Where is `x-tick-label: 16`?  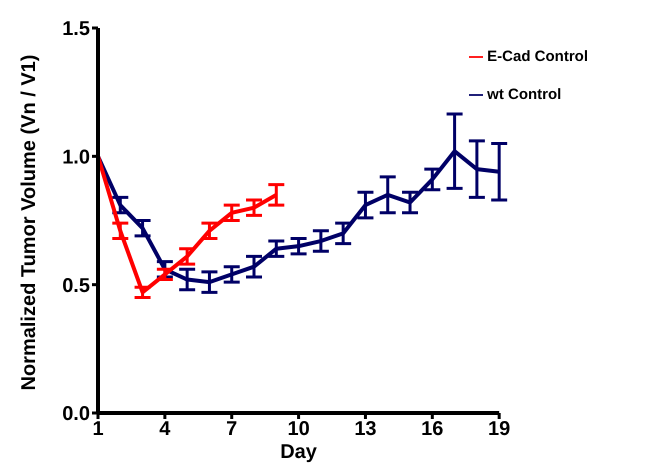
x-tick-label: 16 is located at coordinates (432, 429).